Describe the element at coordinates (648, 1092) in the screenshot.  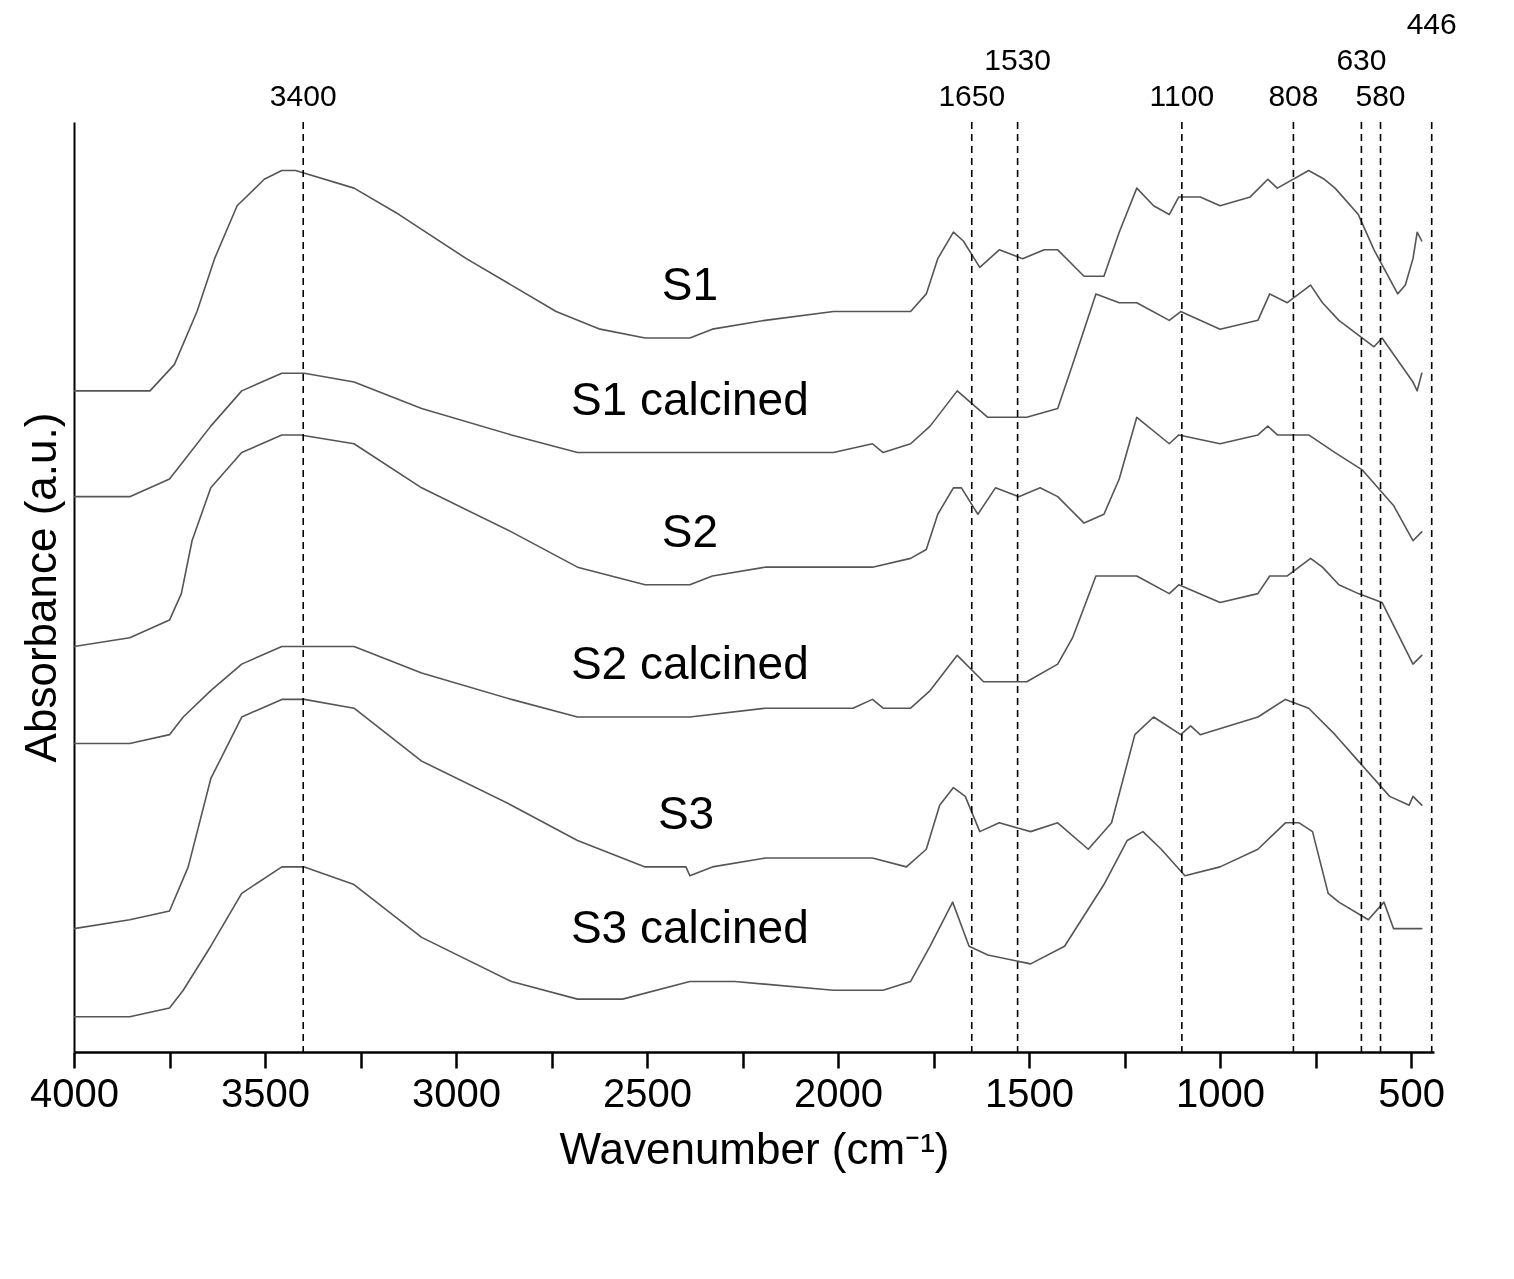
I see `x-tick-label: 2500` at that location.